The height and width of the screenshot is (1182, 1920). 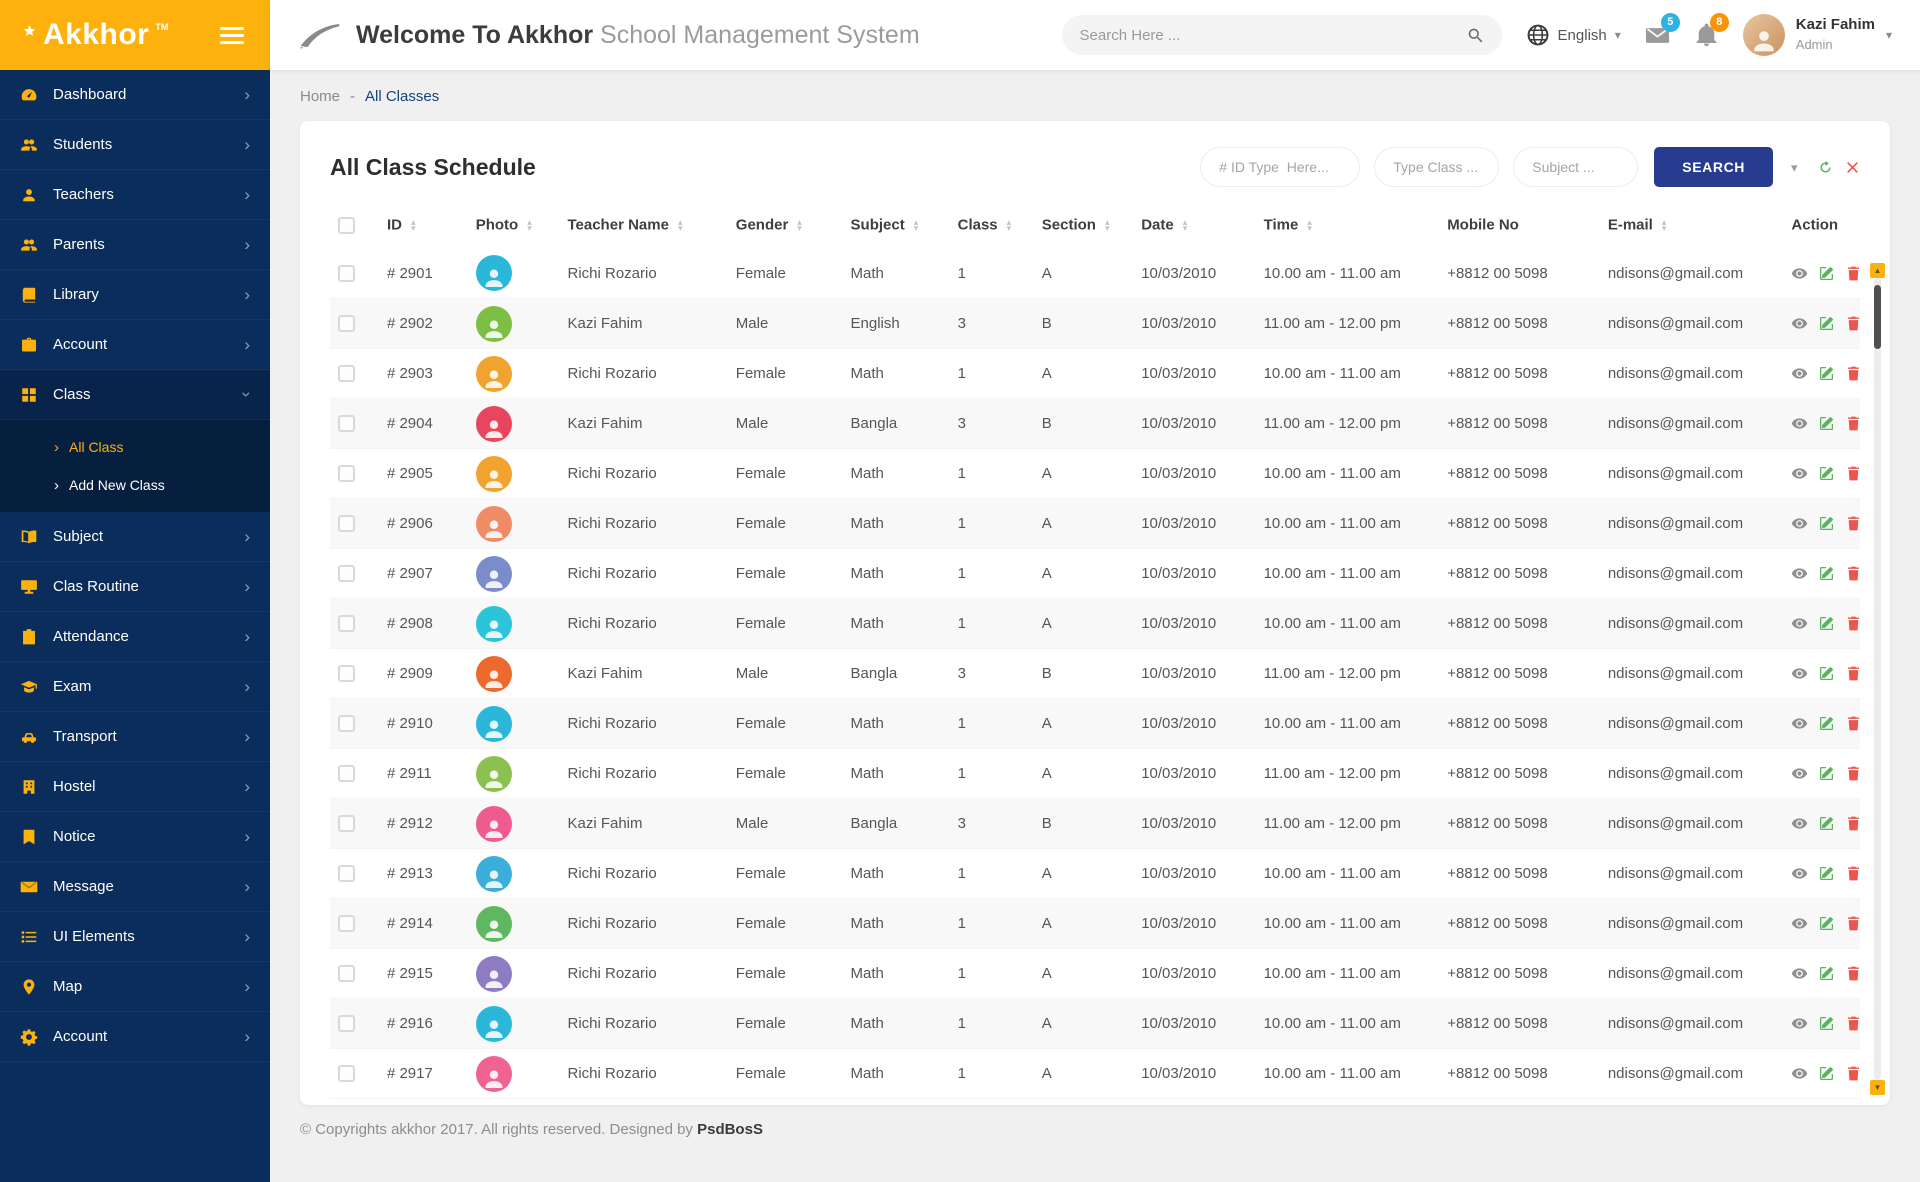 What do you see at coordinates (1075, 225) in the screenshot?
I see `column-header-section: Section ▴ ▾` at bounding box center [1075, 225].